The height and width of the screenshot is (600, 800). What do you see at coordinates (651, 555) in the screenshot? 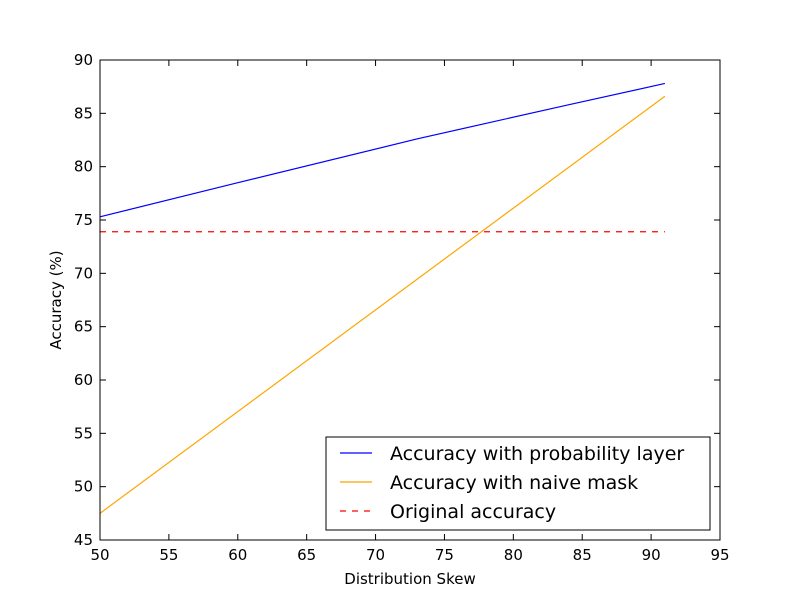
I see `x-tick-label: 90` at bounding box center [651, 555].